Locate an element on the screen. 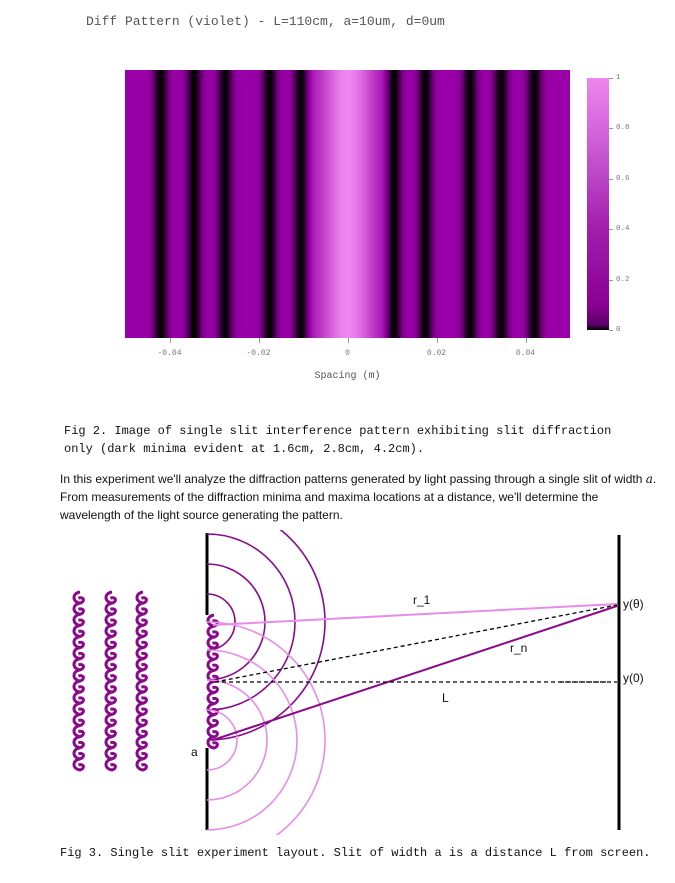 This screenshot has width=675, height=883. x-tick-label: 0.04 is located at coordinates (525, 353).